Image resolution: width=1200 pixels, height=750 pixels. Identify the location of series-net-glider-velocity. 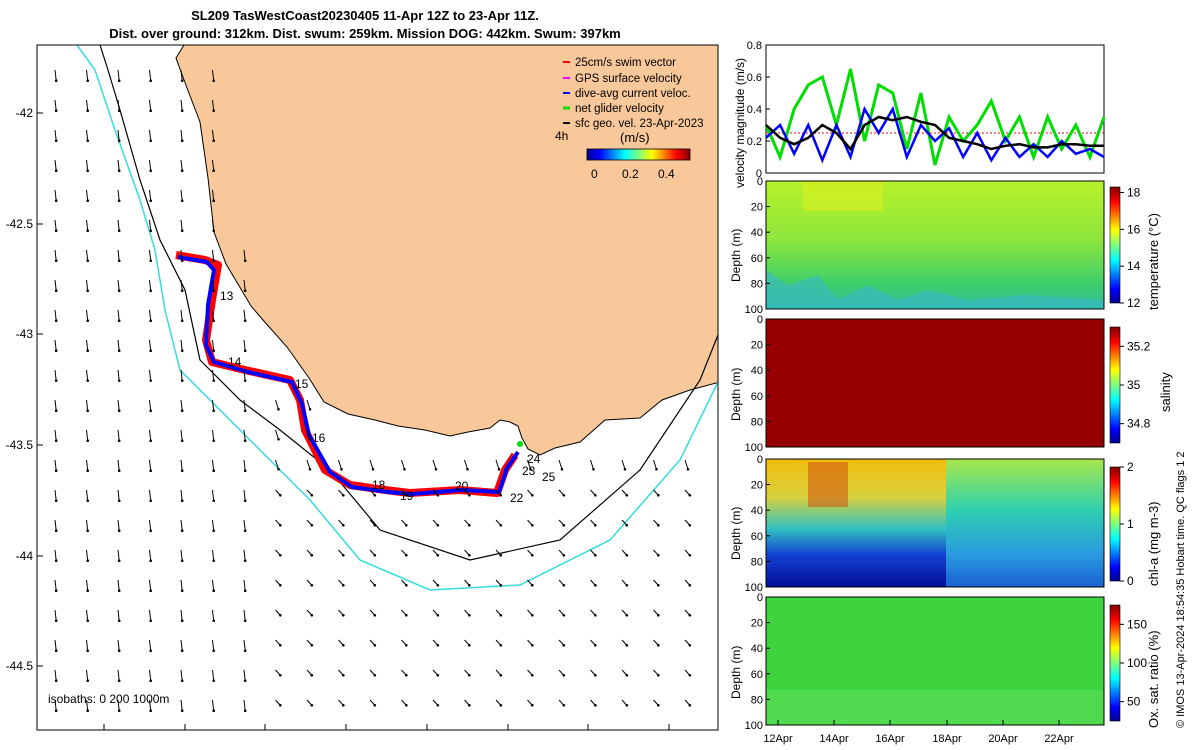
(935, 117).